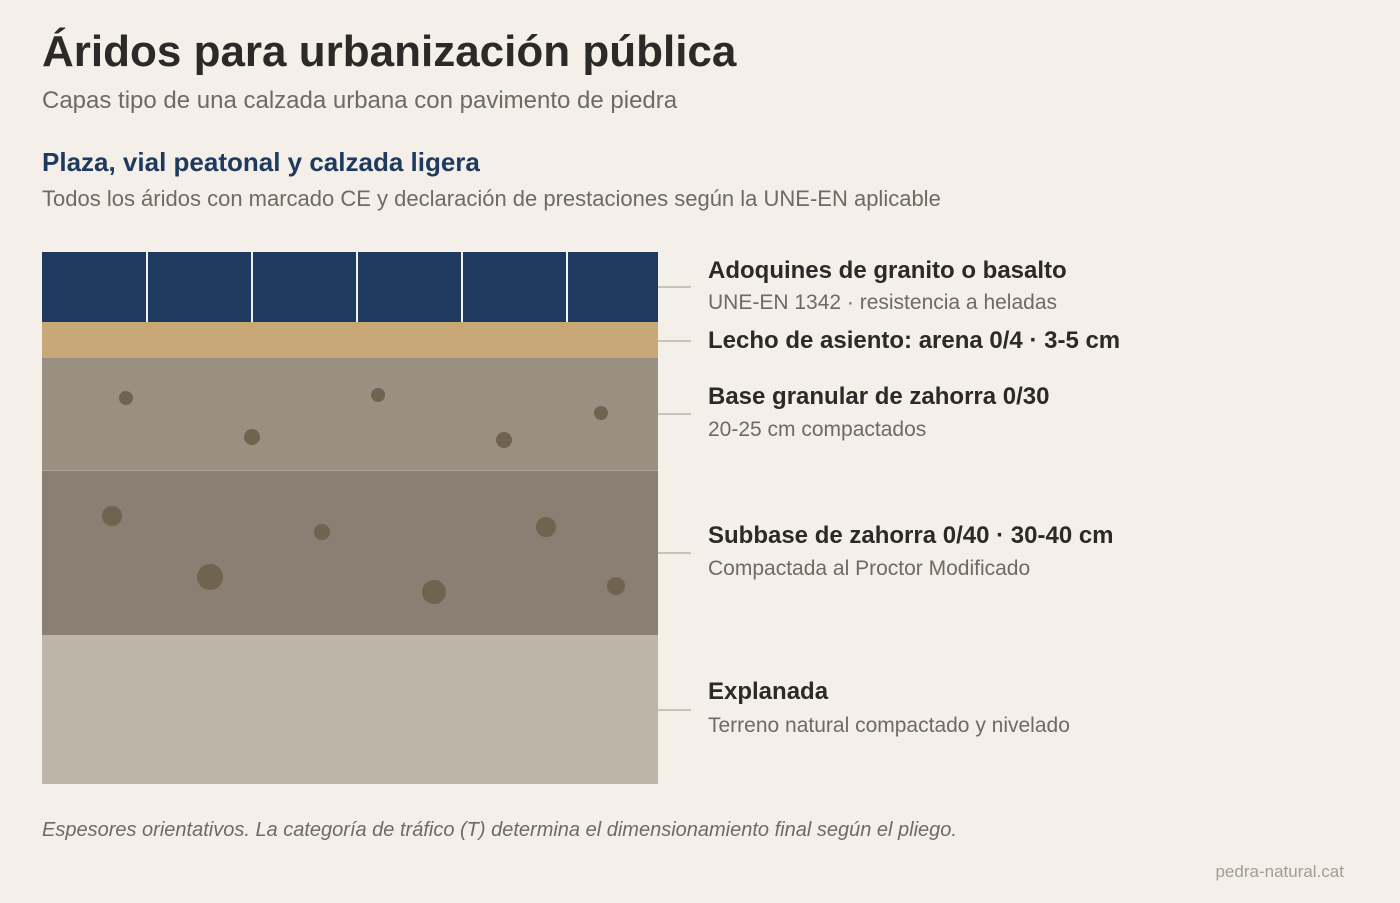 Image resolution: width=1400 pixels, height=903 pixels. Describe the element at coordinates (879, 396) in the screenshot. I see `layer-label-base: Base granular de zahorra 0/30` at that location.